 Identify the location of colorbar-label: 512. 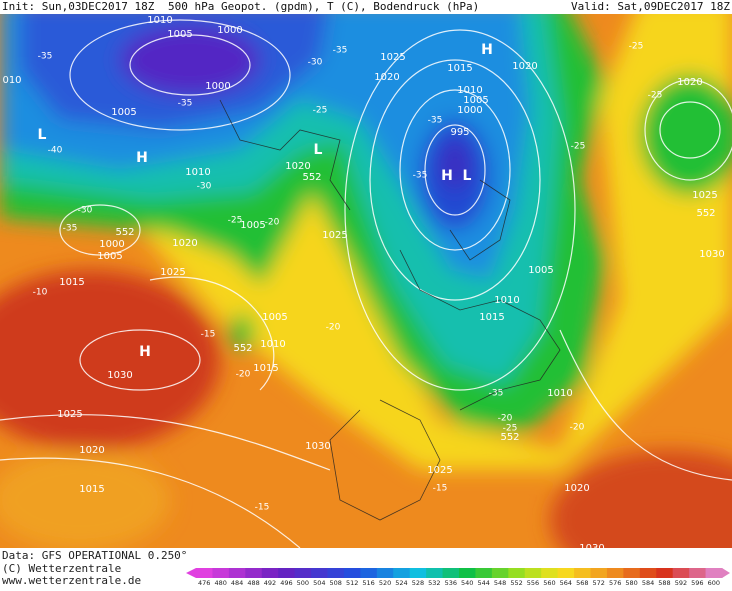
(352, 583).